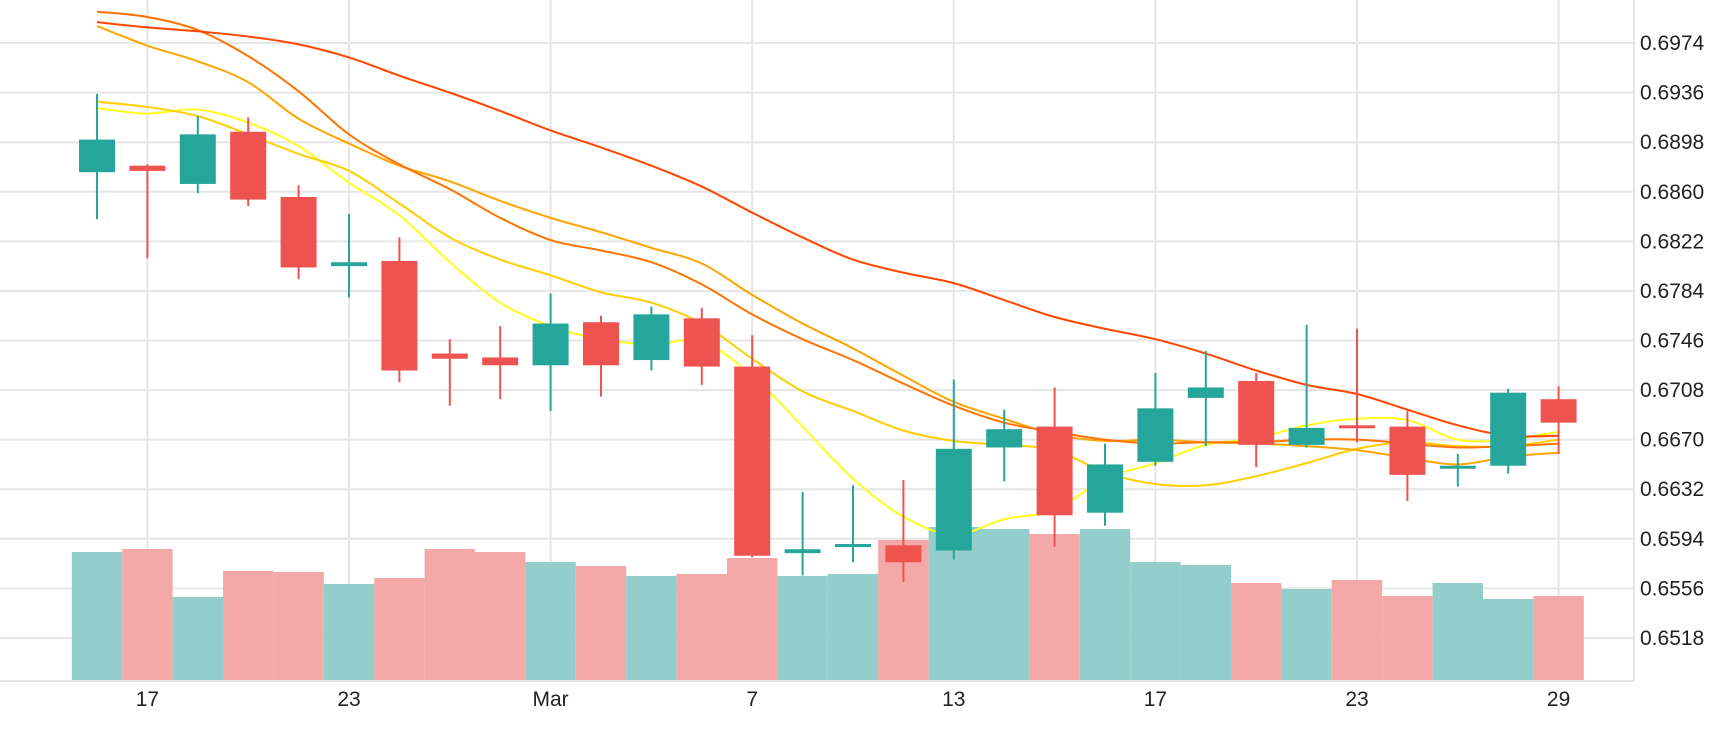  I want to click on price-tick-label: 0.6670, so click(1672, 440).